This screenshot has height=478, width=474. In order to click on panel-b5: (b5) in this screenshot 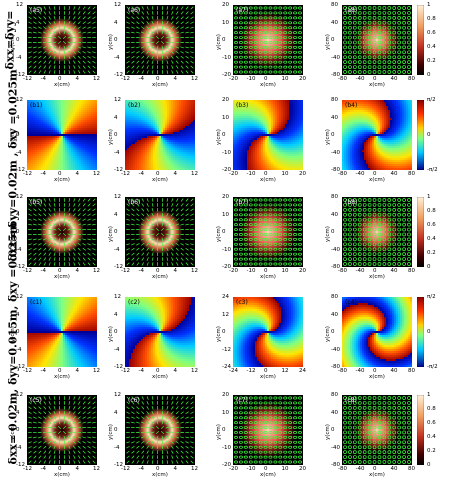, I will do `click(62, 232)`.